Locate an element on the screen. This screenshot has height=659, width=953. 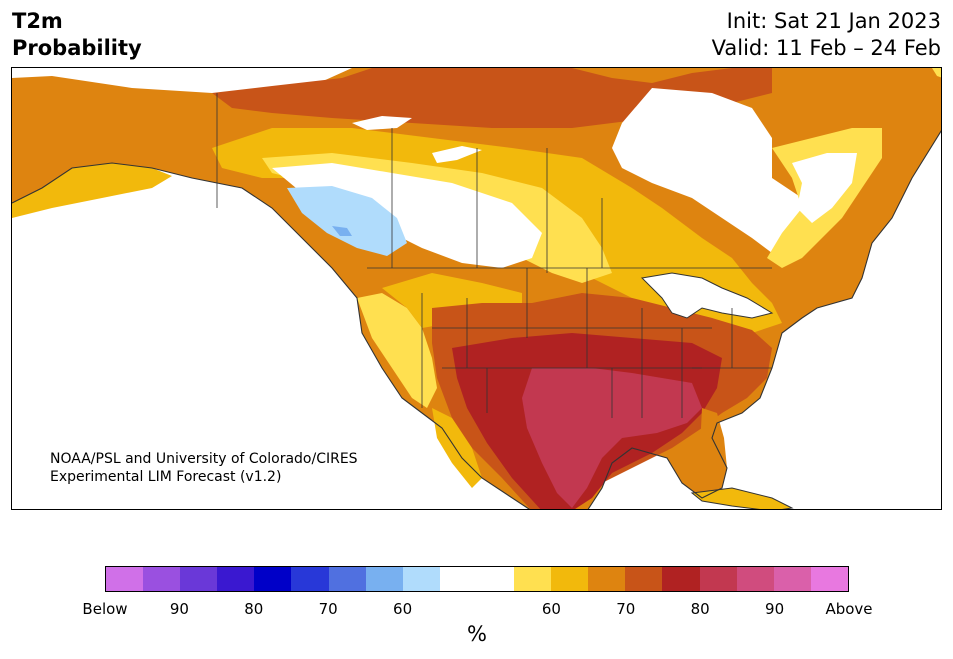
variable-label: T2m is located at coordinates (37, 21).